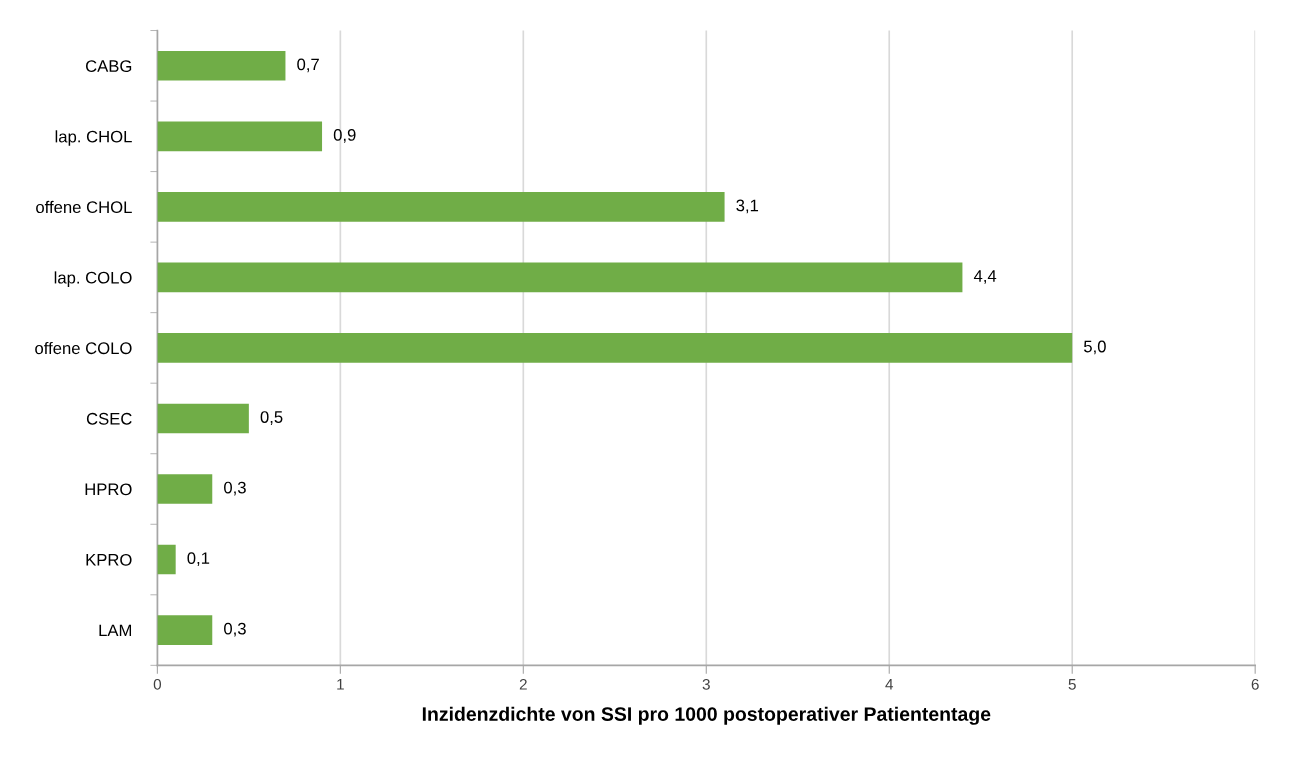 The image size is (1290, 763). What do you see at coordinates (109, 559) in the screenshot?
I see `y-tick-label: KPRO` at bounding box center [109, 559].